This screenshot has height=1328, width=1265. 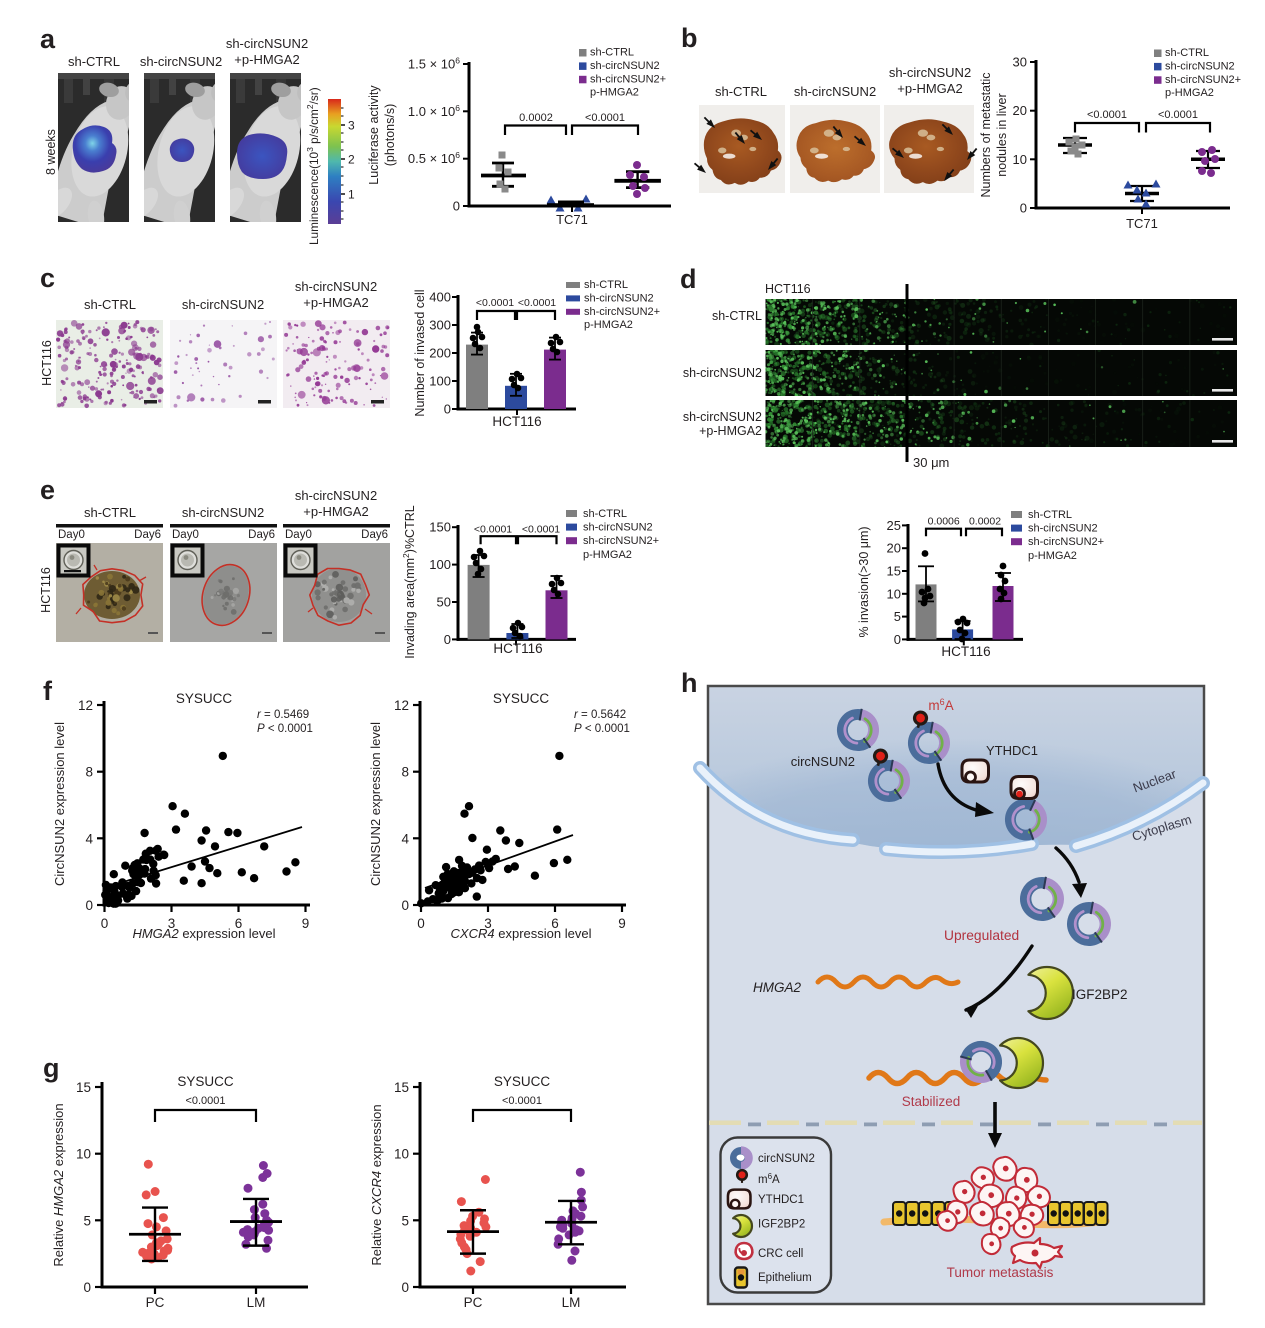 I want to click on svg-text: IGF2BP2, so click(x=781, y=1225).